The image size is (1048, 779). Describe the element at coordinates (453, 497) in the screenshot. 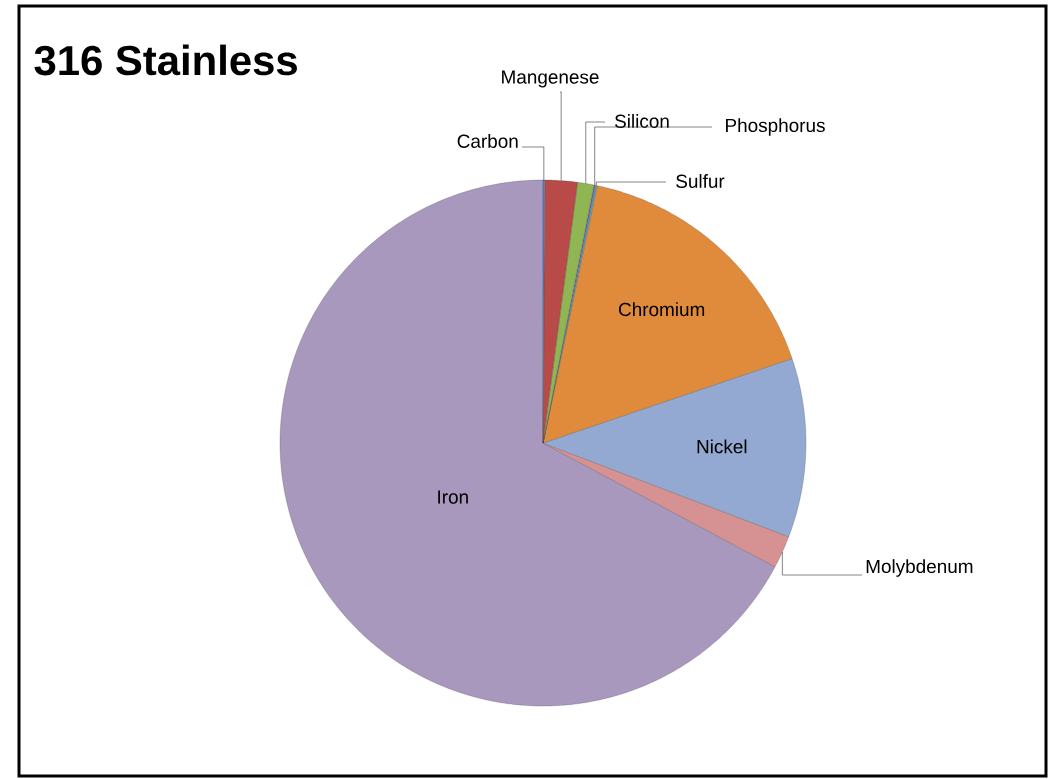

I see `slice-label: Iron` at that location.